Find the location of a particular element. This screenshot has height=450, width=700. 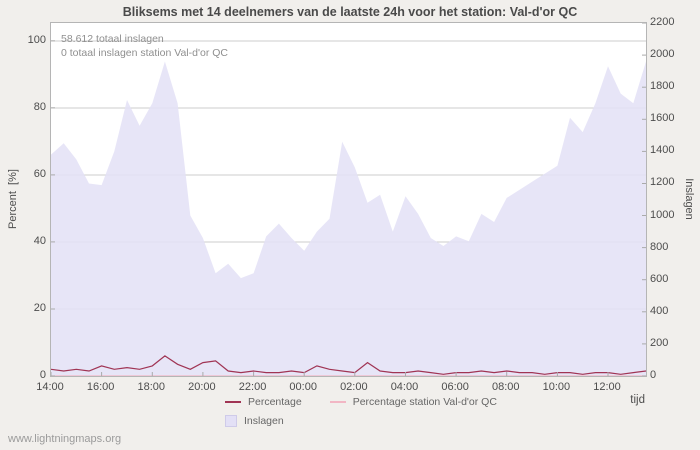

line-percentage is located at coordinates (348, 365).